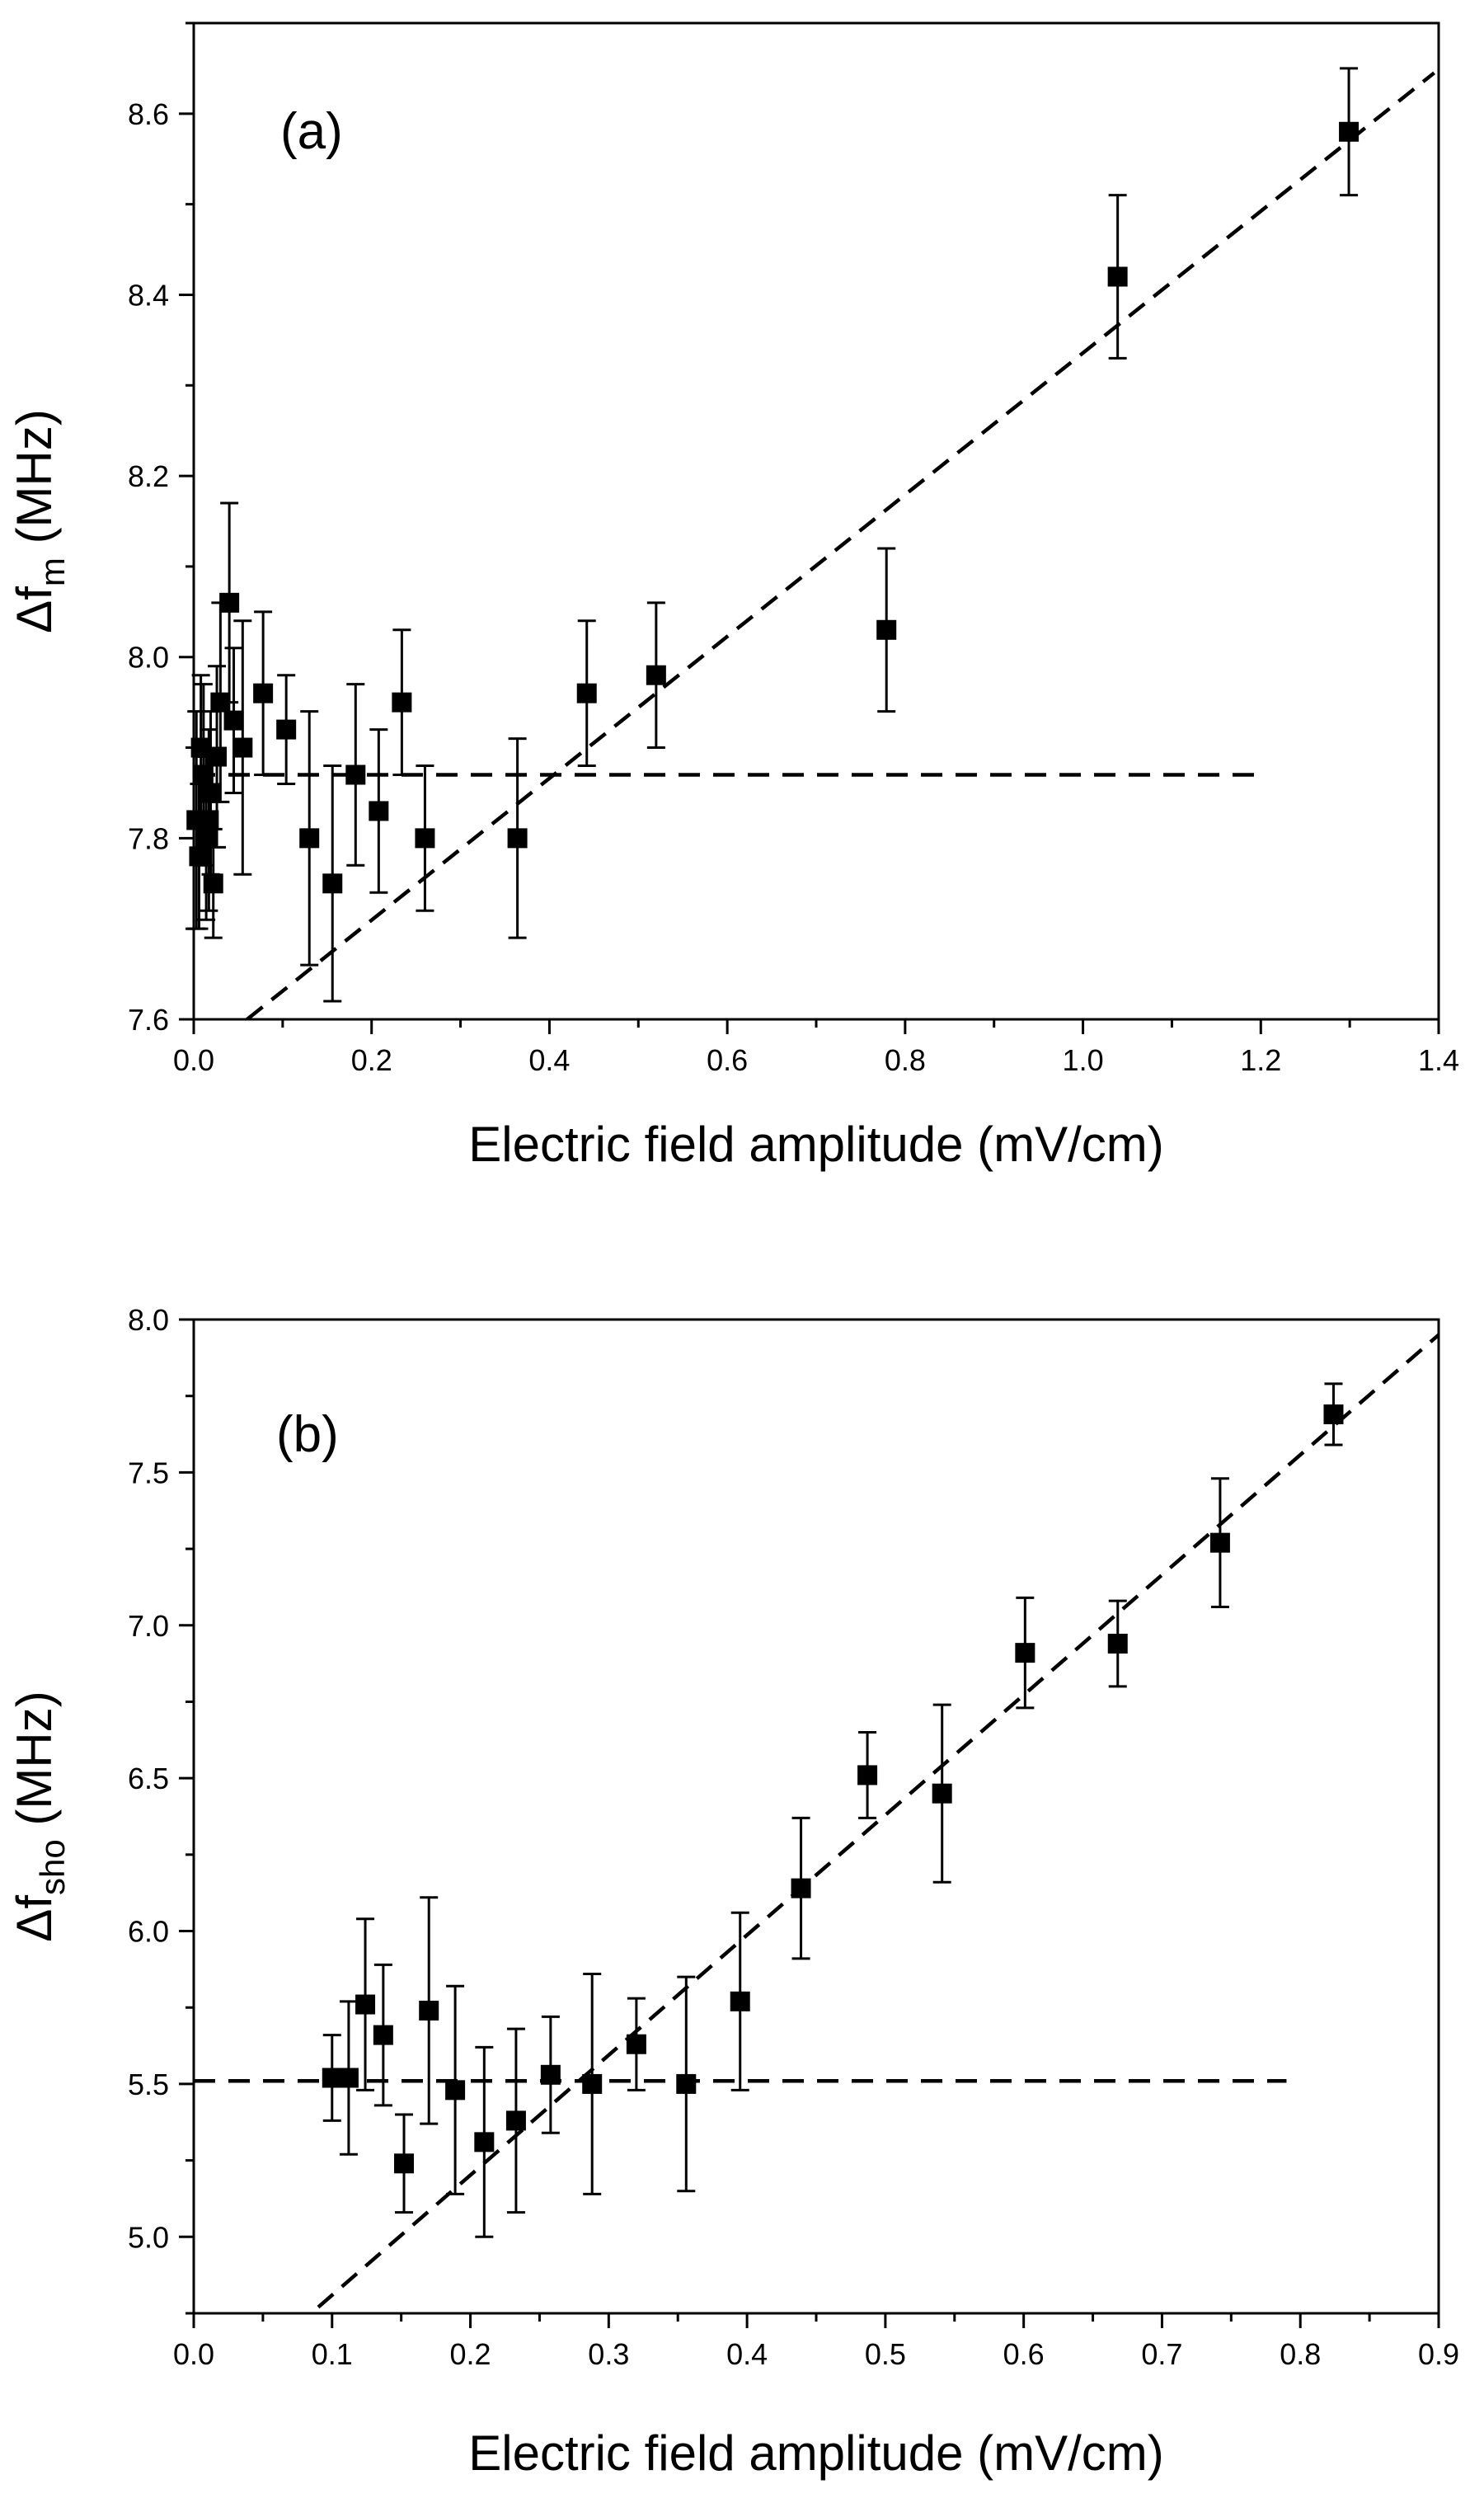 The width and height of the screenshot is (1484, 2517). What do you see at coordinates (371, 1060) in the screenshot?
I see `x-tick-label: 0.2` at bounding box center [371, 1060].